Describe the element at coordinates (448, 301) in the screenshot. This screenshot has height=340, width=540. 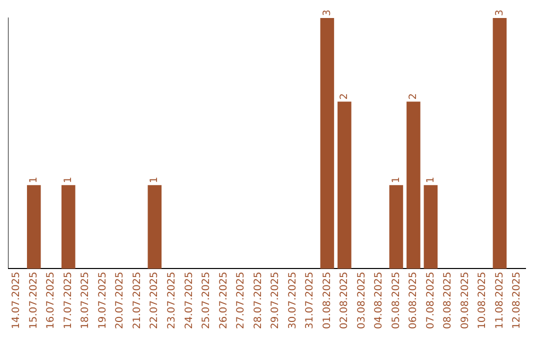
I see `x-tick-label: 08.08.2025` at that location.